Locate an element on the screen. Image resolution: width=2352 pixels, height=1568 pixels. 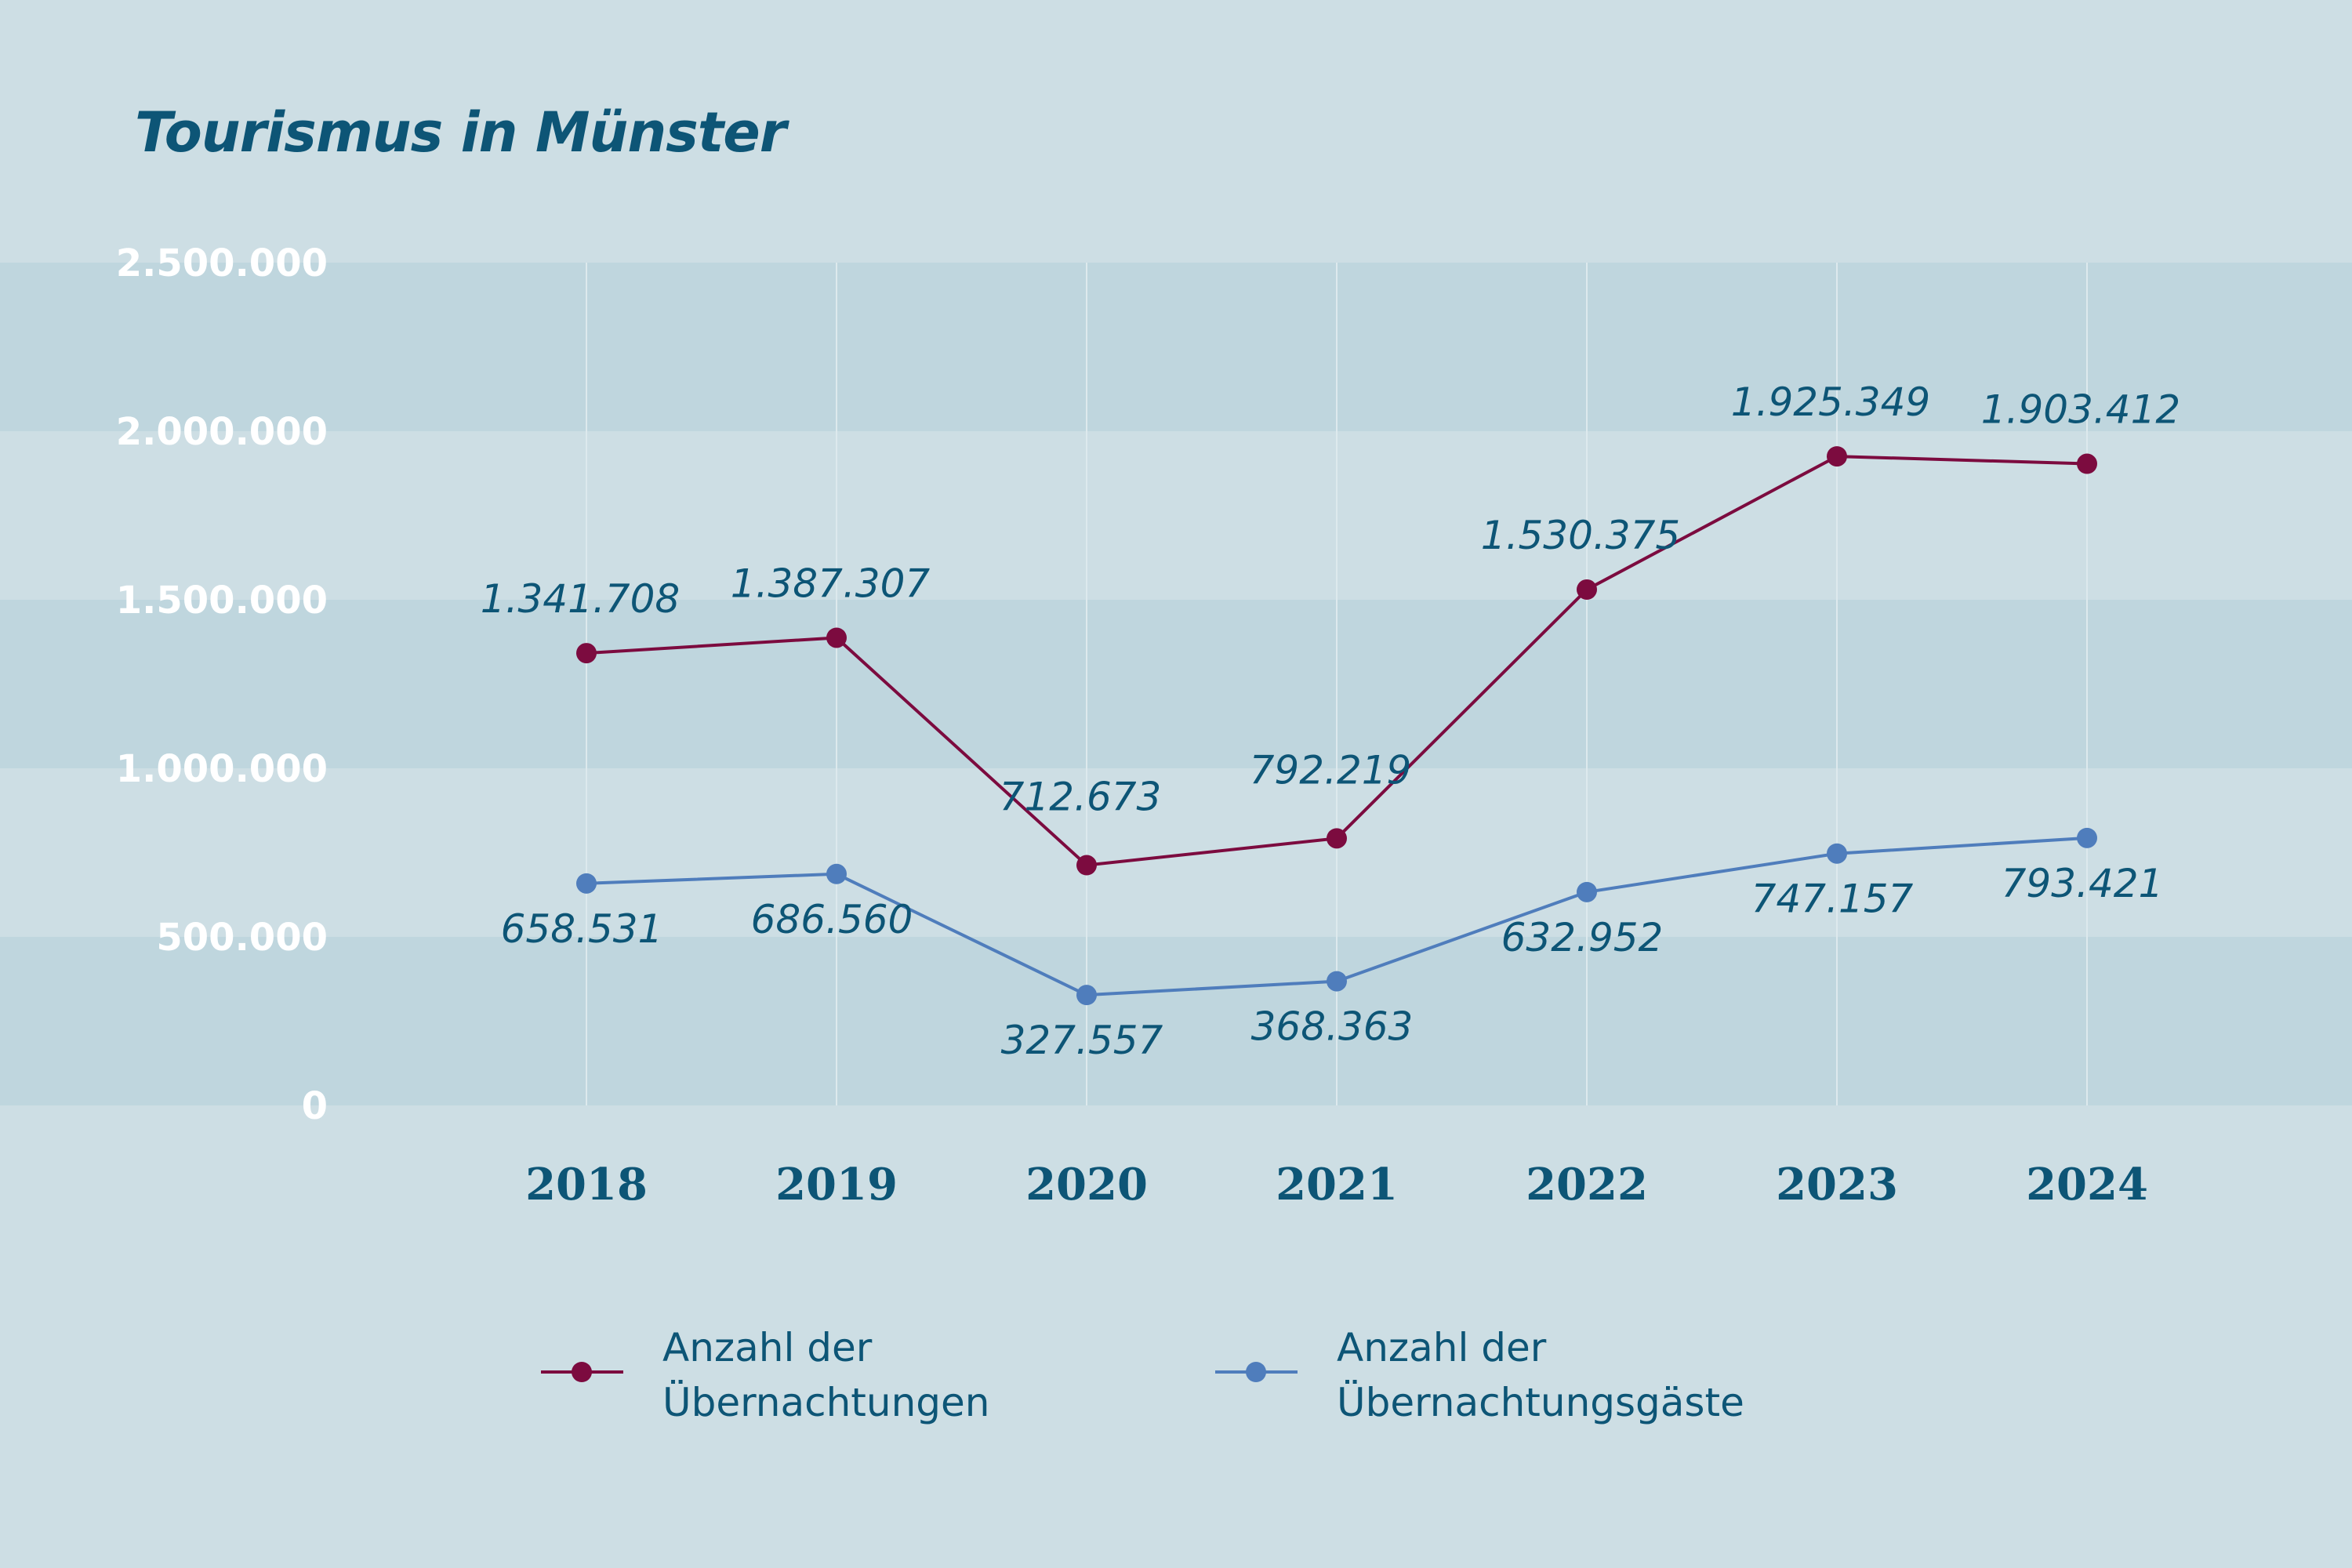
data-label: 793.421 is located at coordinates (2083, 883).